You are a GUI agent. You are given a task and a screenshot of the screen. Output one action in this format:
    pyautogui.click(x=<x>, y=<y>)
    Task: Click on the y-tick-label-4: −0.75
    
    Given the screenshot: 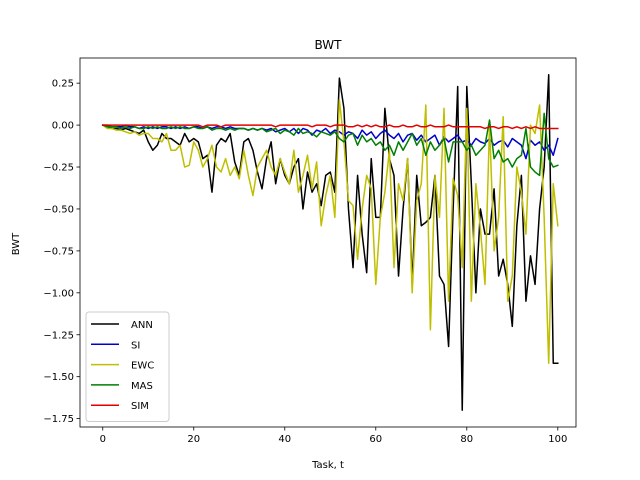 What is the action you would take?
    pyautogui.click(x=58, y=251)
    